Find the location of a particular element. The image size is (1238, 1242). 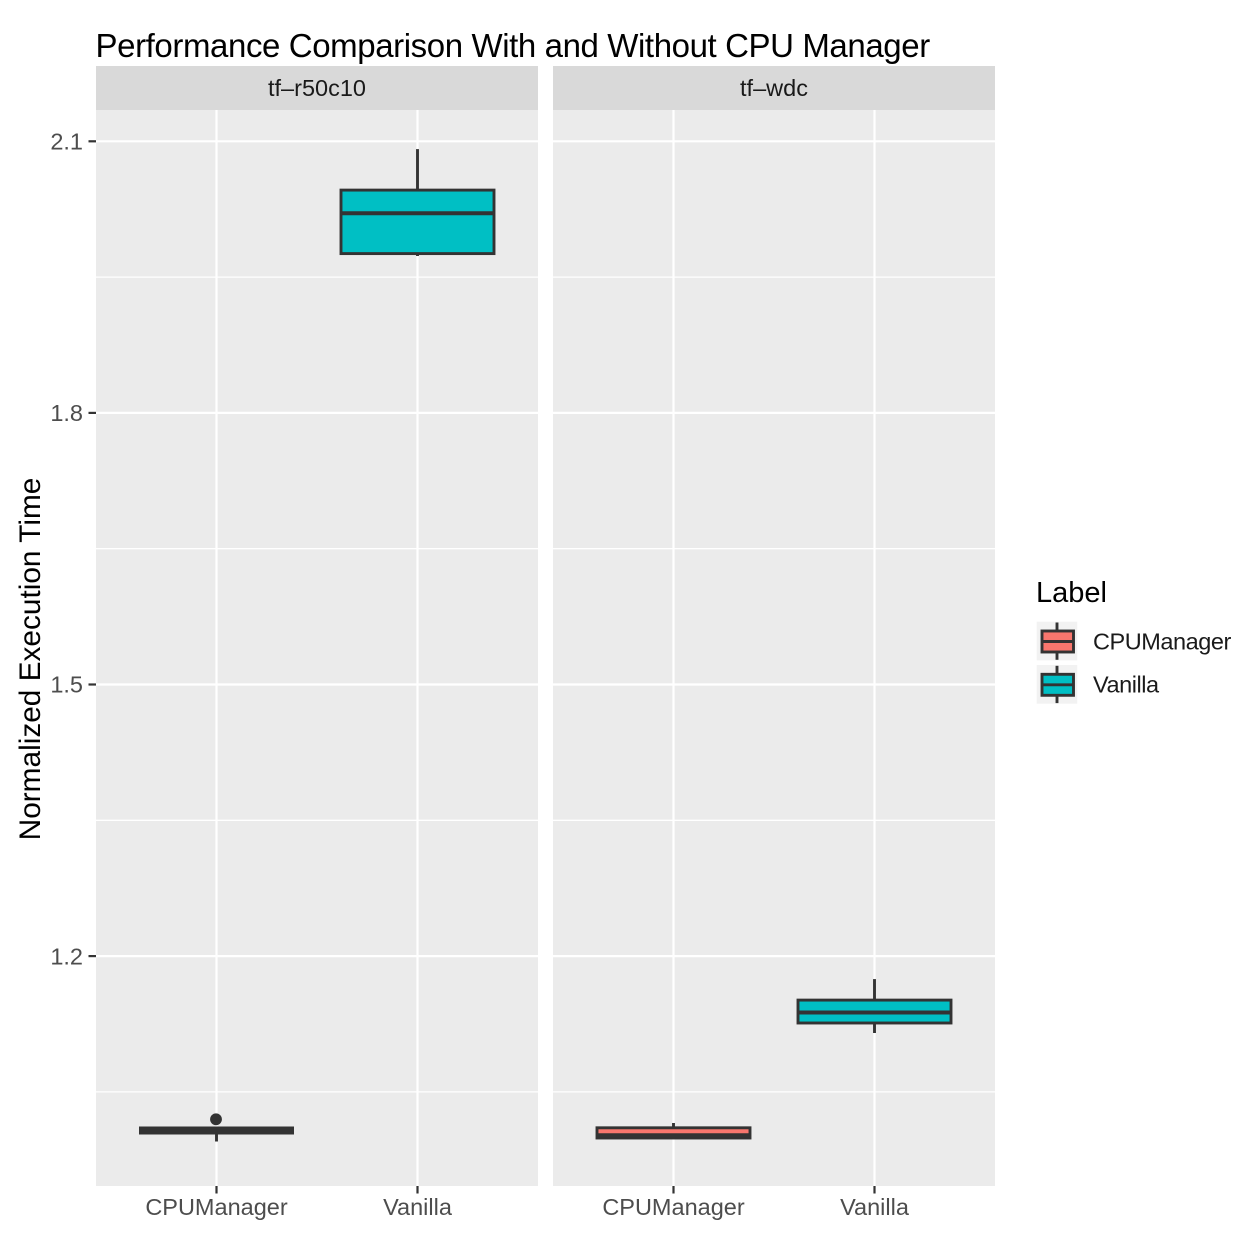

svg-text: tf–wdc is located at coordinates (774, 88).